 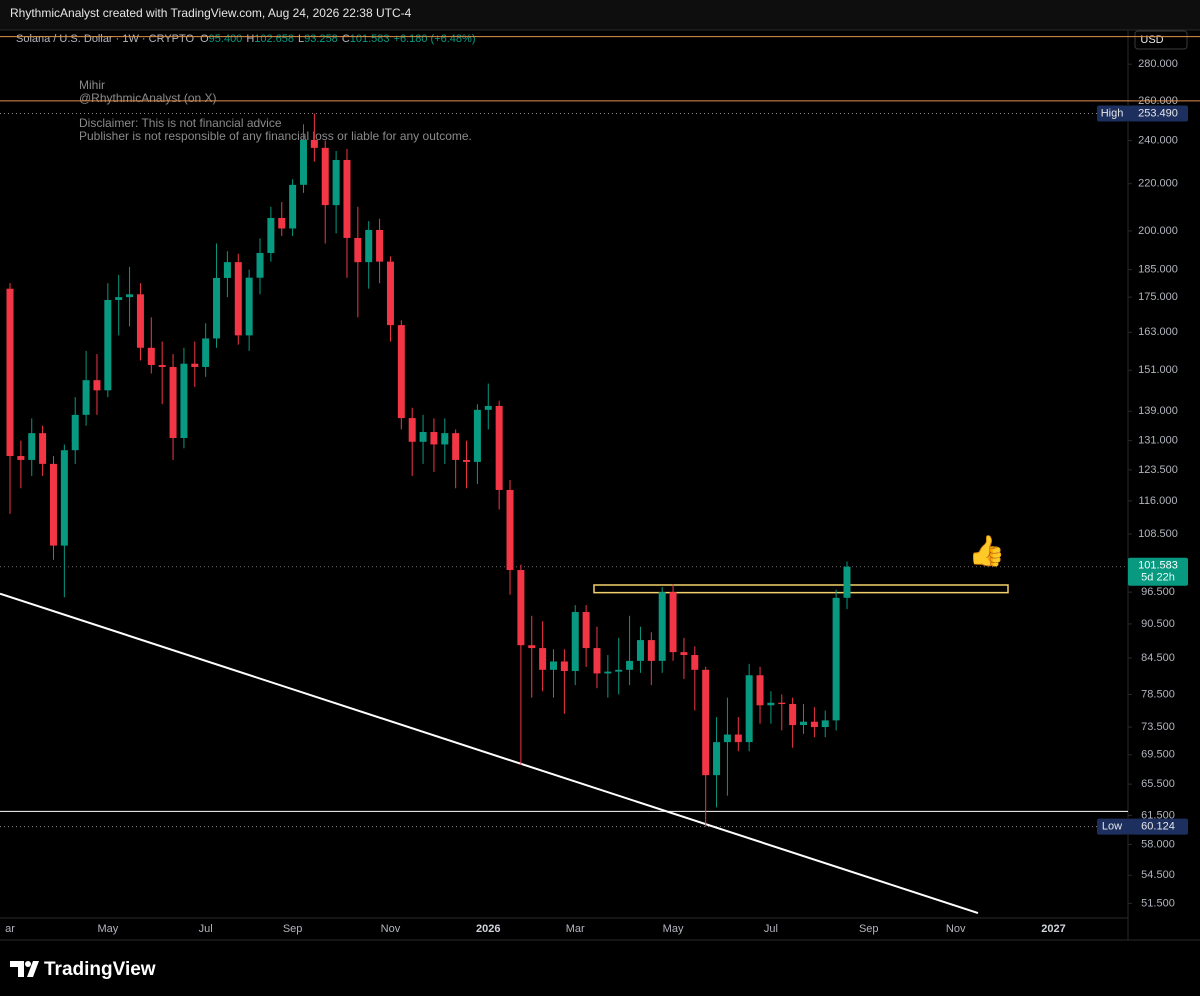 I want to click on y-tick-label: 280.000, so click(x=1158, y=64).